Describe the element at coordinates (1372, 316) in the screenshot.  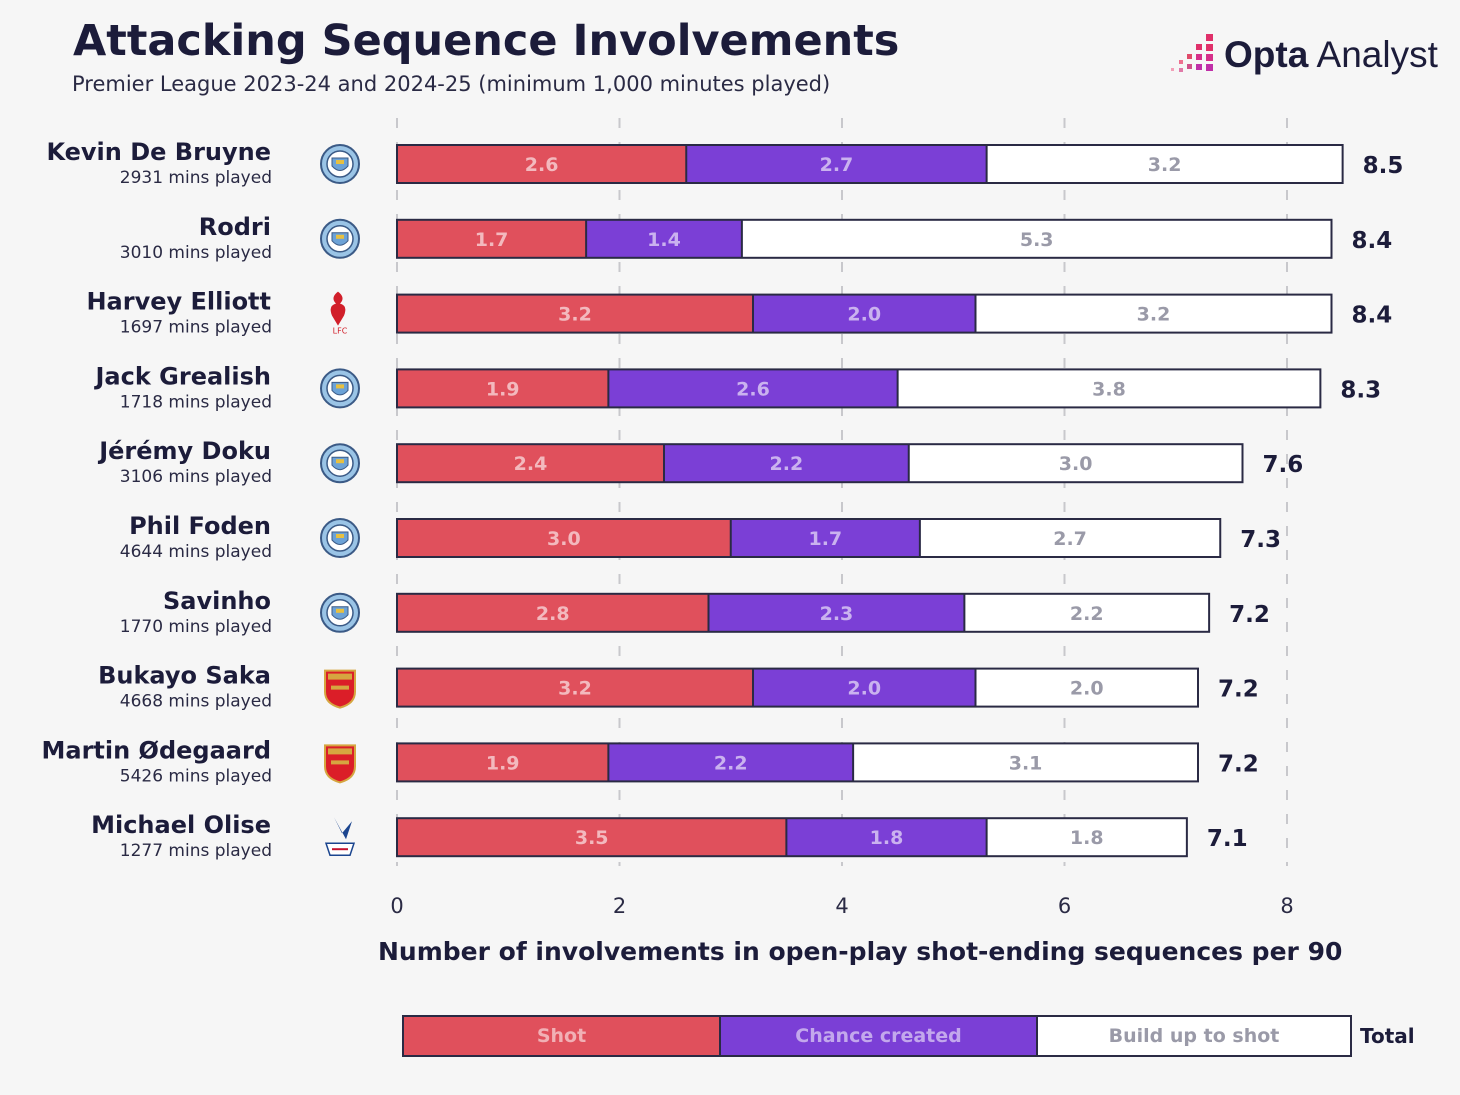
I see `total-value-label: 8.4` at that location.